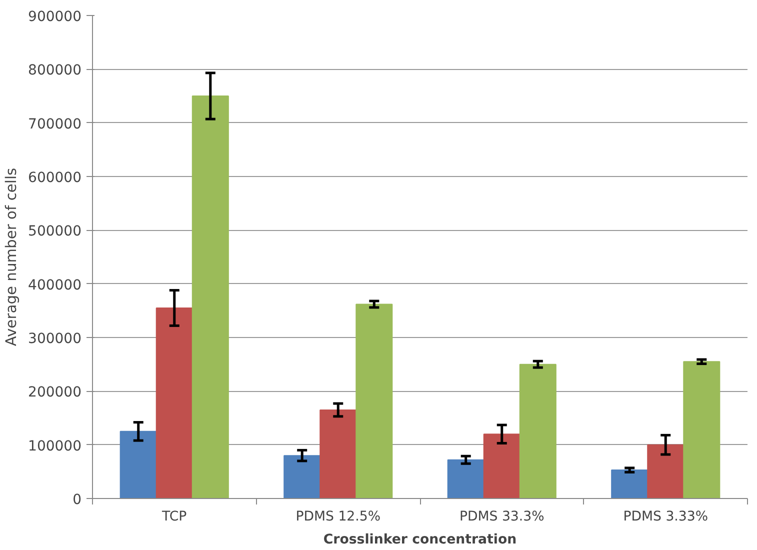 Image resolution: width=757 pixels, height=550 pixels. What do you see at coordinates (55, 392) in the screenshot?
I see `y-tick-label: 200000` at bounding box center [55, 392].